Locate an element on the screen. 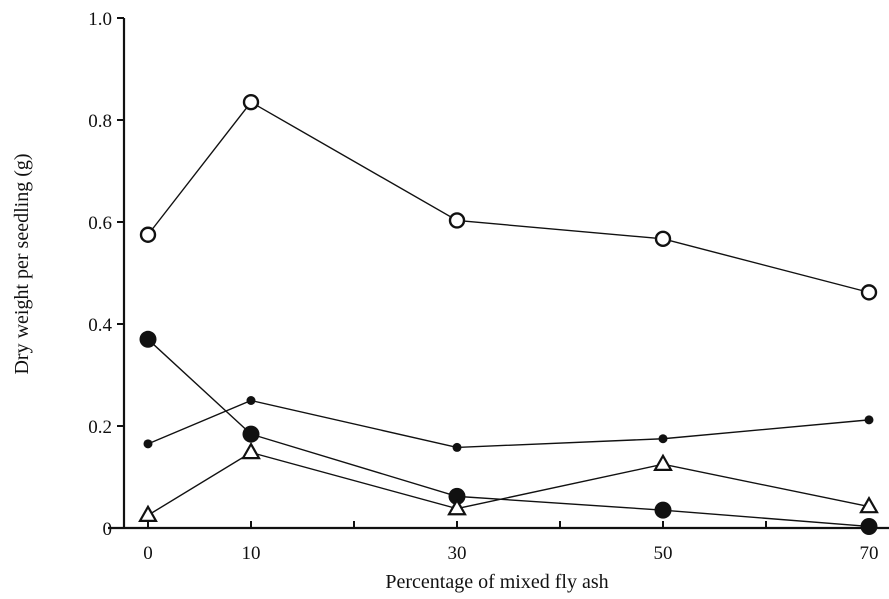  series-line is located at coordinates (508, 483).